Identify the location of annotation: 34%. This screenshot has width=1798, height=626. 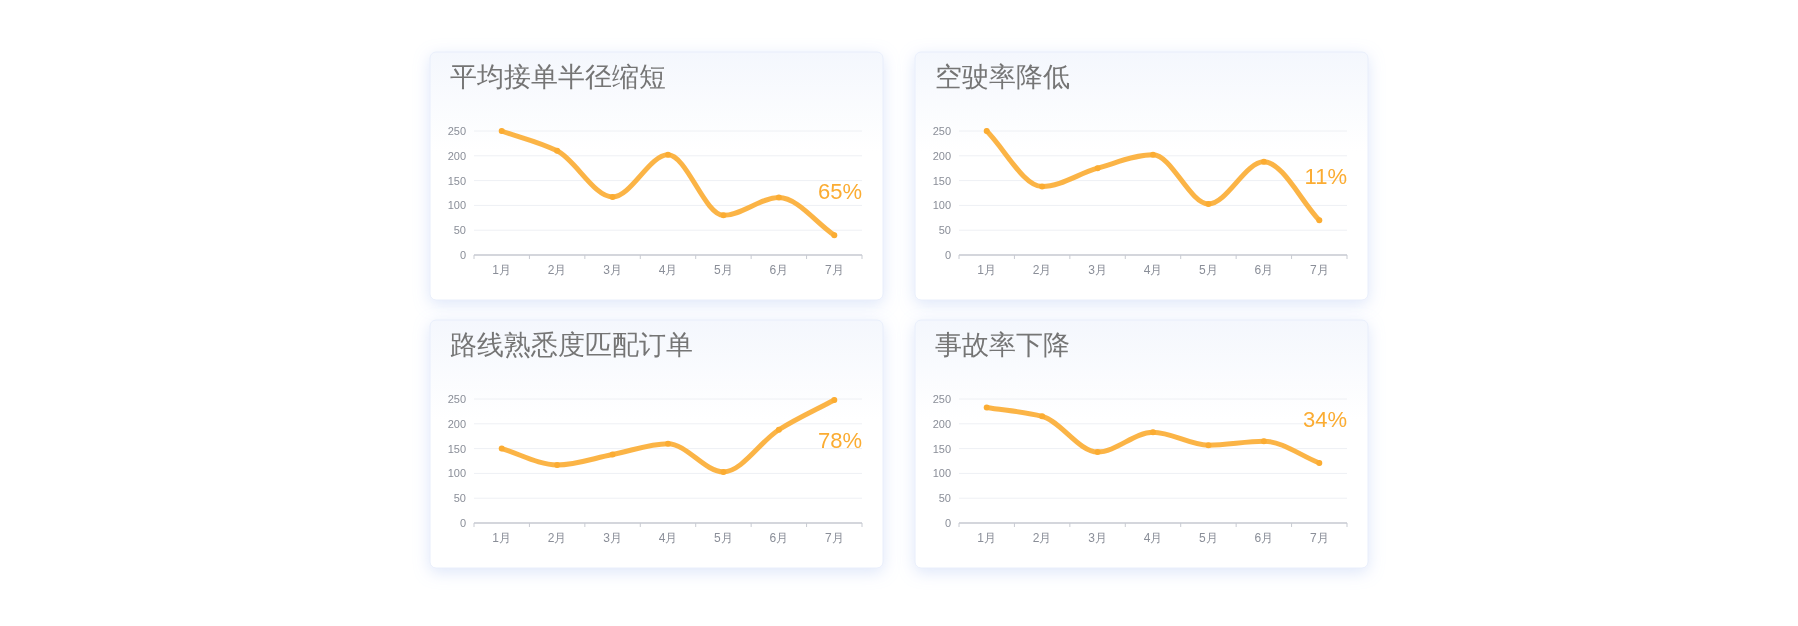
(1324, 419).